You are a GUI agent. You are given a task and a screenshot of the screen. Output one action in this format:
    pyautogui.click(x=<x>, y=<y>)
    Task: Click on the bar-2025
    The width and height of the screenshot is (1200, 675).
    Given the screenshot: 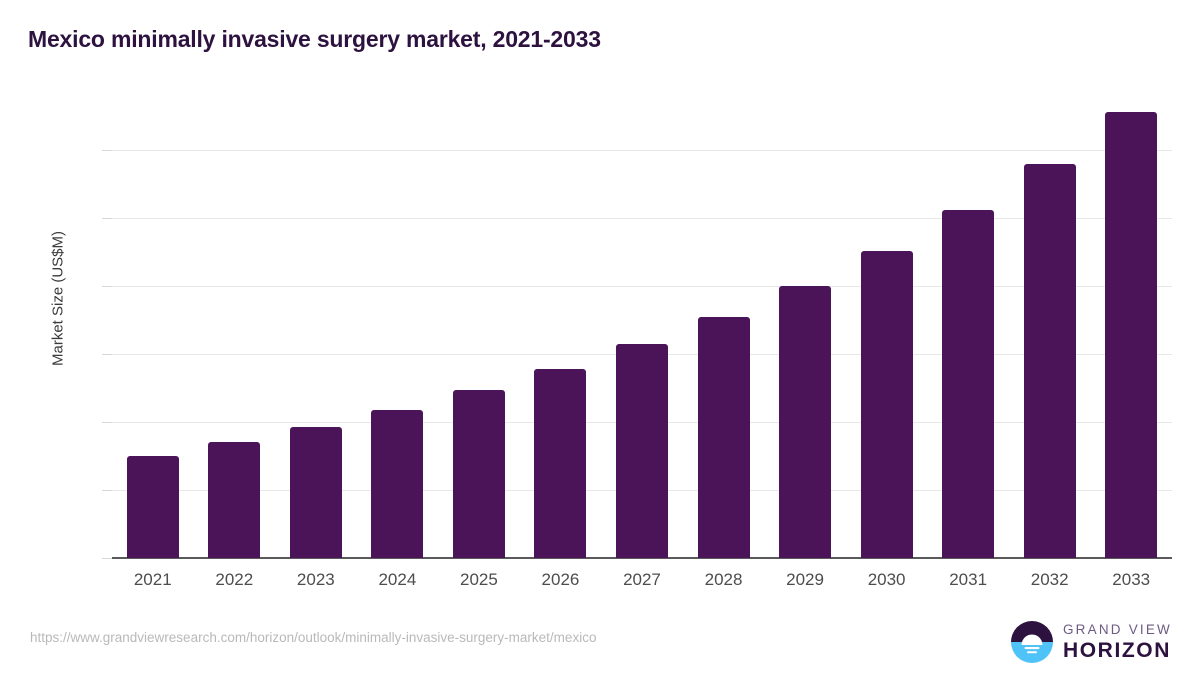 What is the action you would take?
    pyautogui.click(x=478, y=474)
    